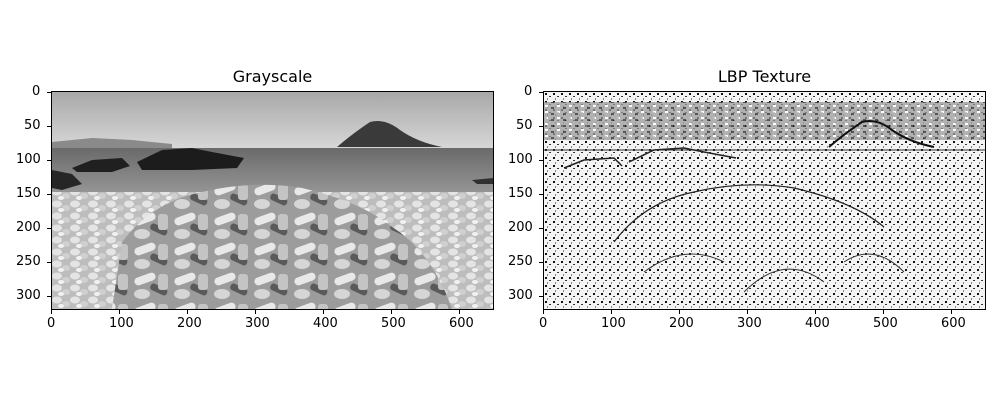 This screenshot has width=1000, height=400. Describe the element at coordinates (272, 76) in the screenshot. I see `grayscale-title: Grayscale` at that location.